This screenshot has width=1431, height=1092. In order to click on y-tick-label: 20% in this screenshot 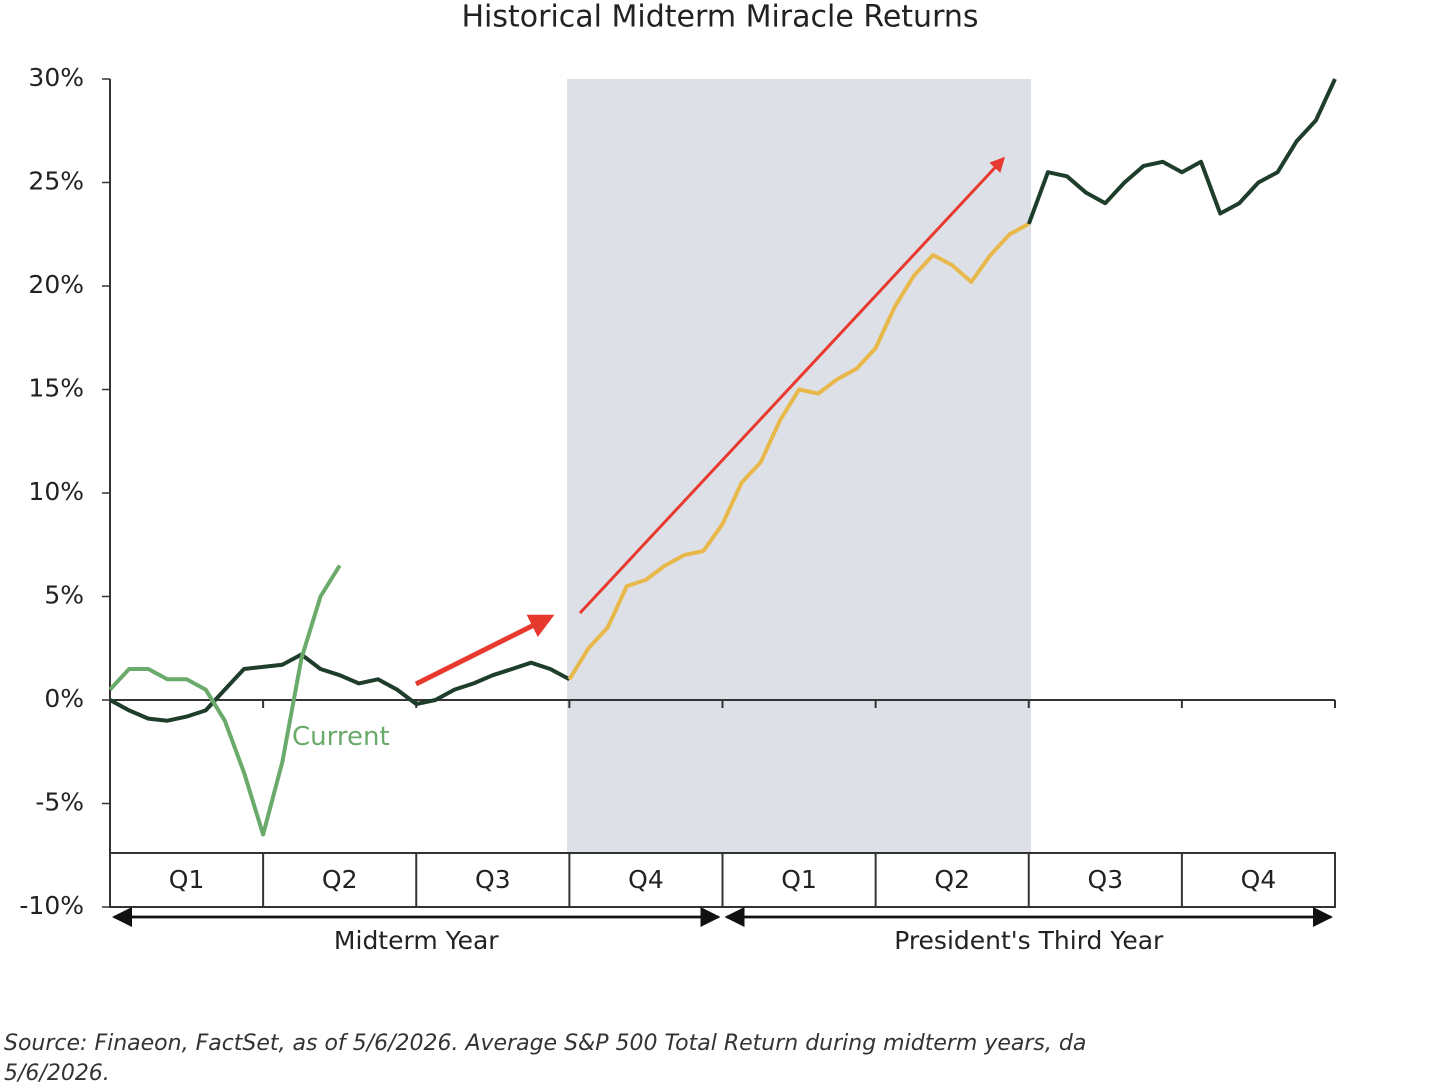, I will do `click(56, 284)`.